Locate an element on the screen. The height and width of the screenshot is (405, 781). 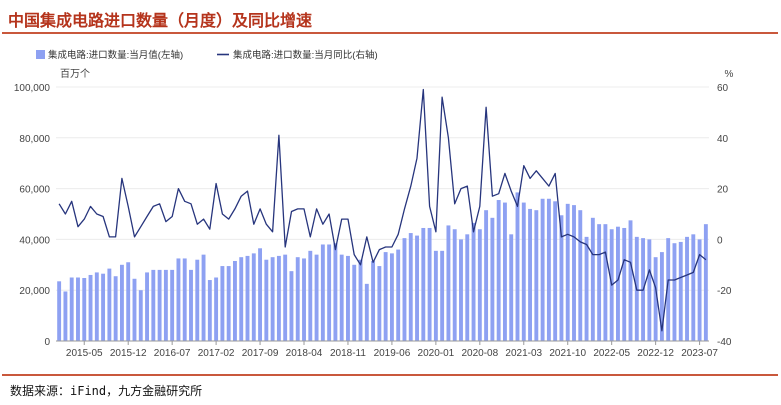
page-title: 中国集成电路进口数量（月度）及同比增速 is located at coordinates (160, 20).